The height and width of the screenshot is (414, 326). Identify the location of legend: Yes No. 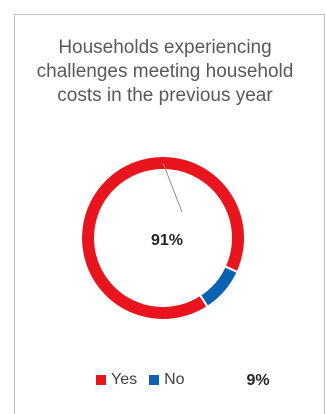
(140, 380).